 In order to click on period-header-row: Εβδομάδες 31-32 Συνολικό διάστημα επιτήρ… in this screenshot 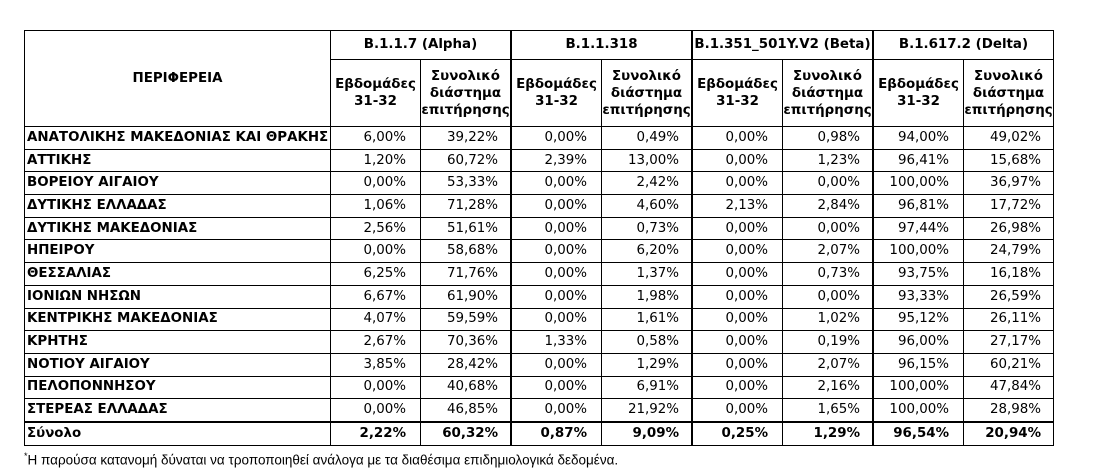, I will do `click(539, 93)`.